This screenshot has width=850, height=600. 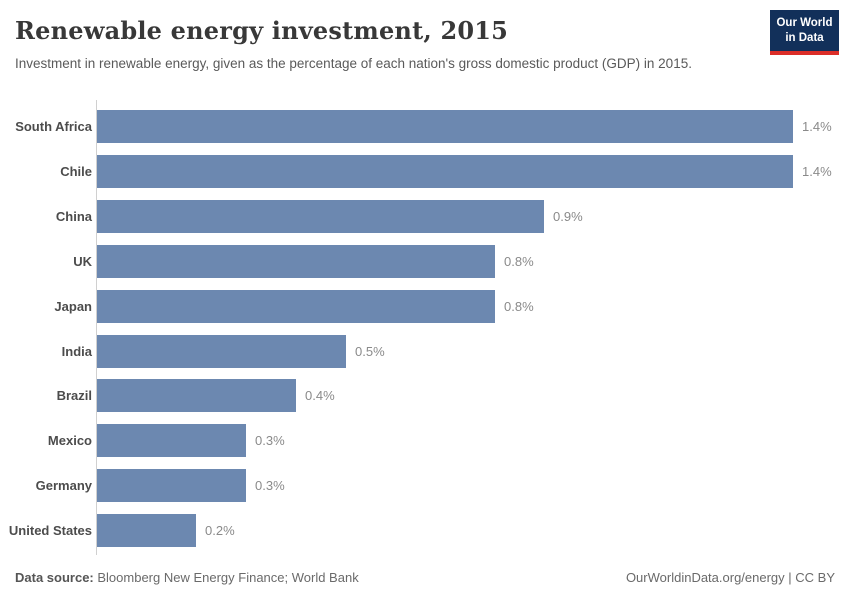 I want to click on bar-row: China 0.9%, so click(x=425, y=216).